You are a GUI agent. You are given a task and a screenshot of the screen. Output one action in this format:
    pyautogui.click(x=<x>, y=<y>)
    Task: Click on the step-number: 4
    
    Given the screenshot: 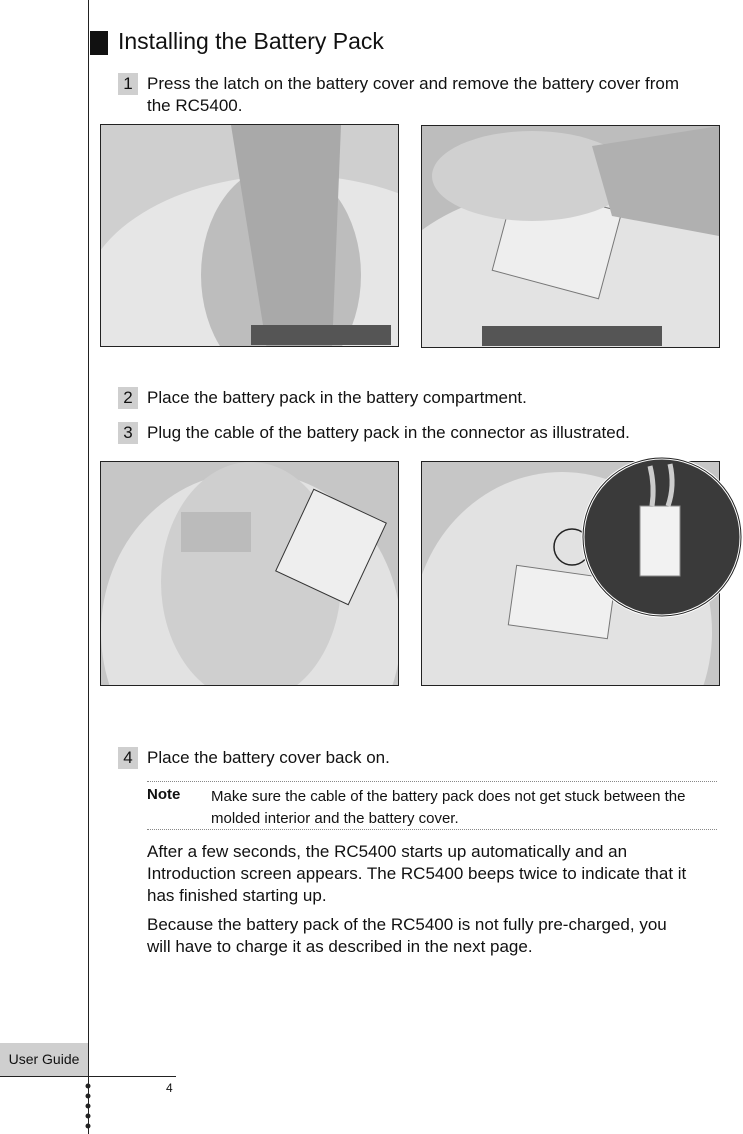 What is the action you would take?
    pyautogui.click(x=128, y=758)
    